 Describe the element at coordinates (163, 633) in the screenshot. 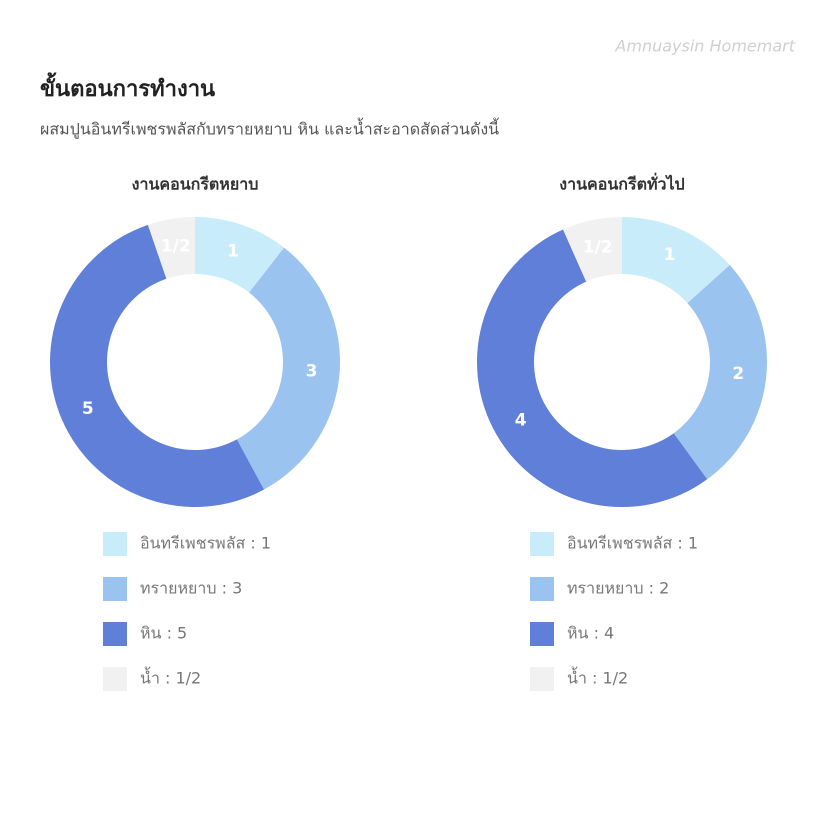

I see `legend-label: หิน : 5` at that location.